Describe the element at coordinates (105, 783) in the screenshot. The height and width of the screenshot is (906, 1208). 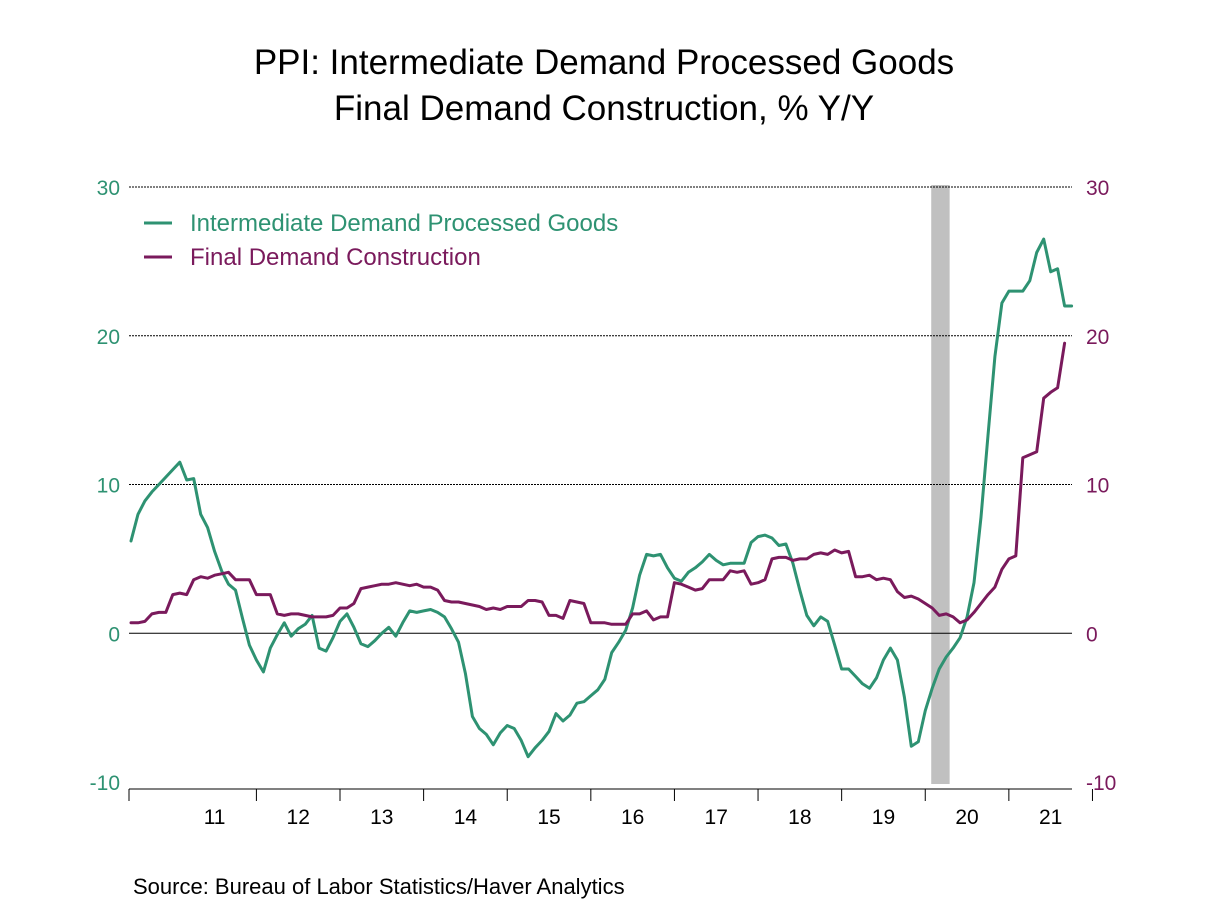
I see `y-tick-label-left: -10` at that location.